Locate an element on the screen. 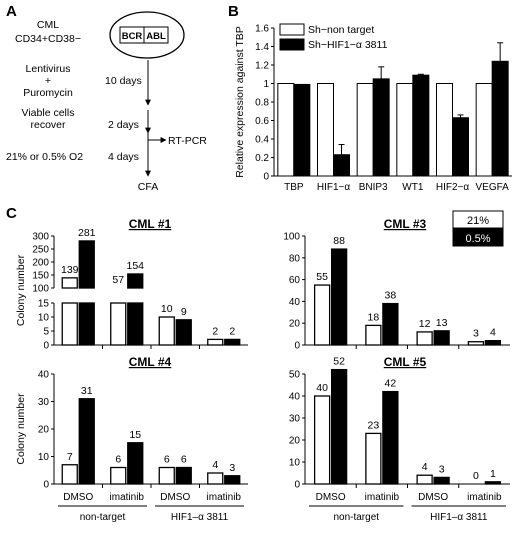 Image resolution: width=520 pixels, height=533 pixels. cells-label: CML is located at coordinates (48, 25).